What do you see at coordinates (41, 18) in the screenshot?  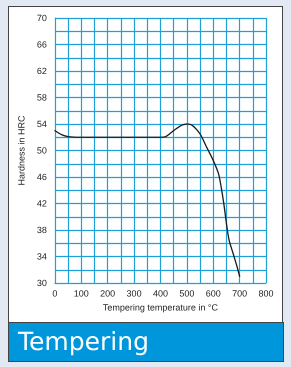 I see `y-tick-label: 70` at bounding box center [41, 18].